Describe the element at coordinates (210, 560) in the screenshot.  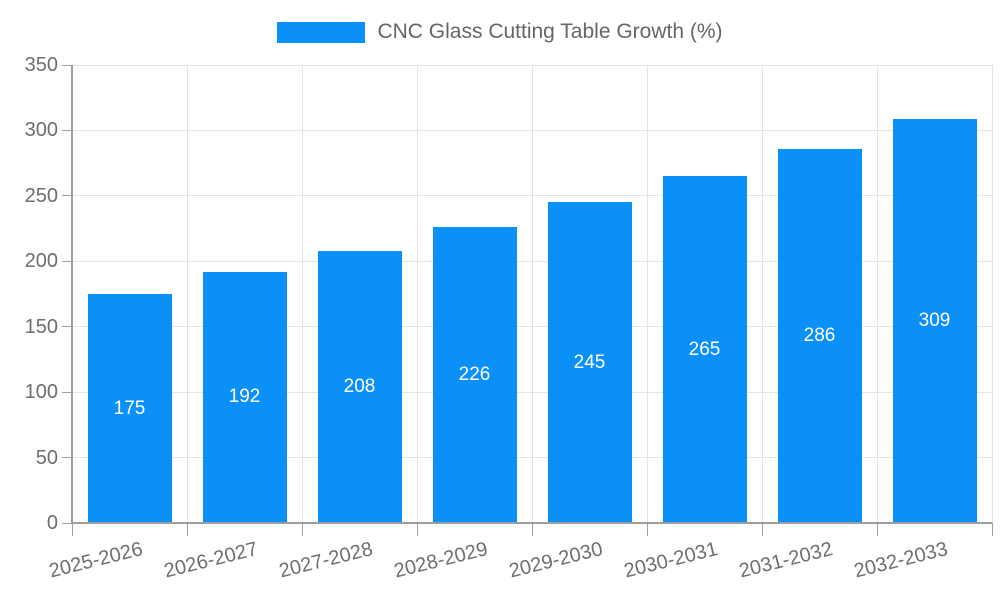
I see `x-axis-tick-label: 2026-2027` at that location.